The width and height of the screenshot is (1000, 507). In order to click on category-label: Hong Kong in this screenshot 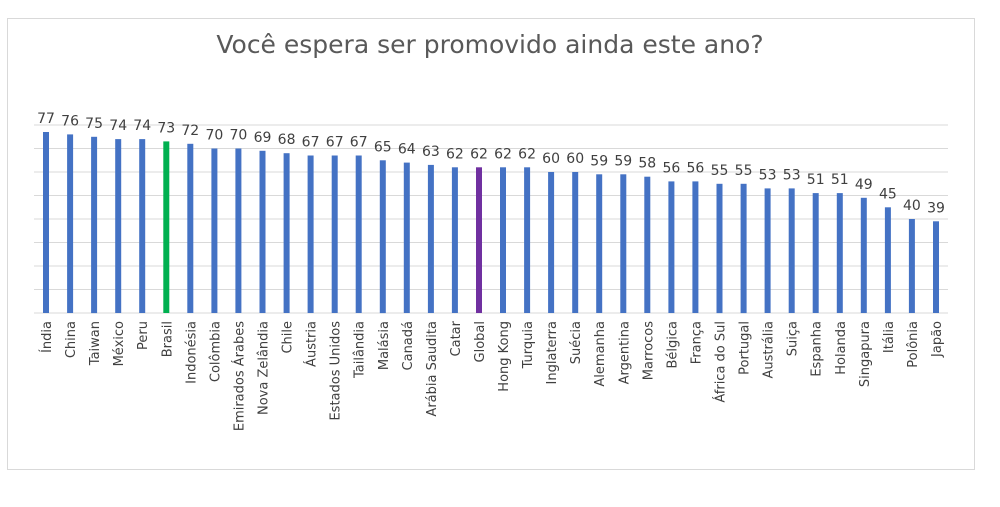, I will do `click(504, 356)`.